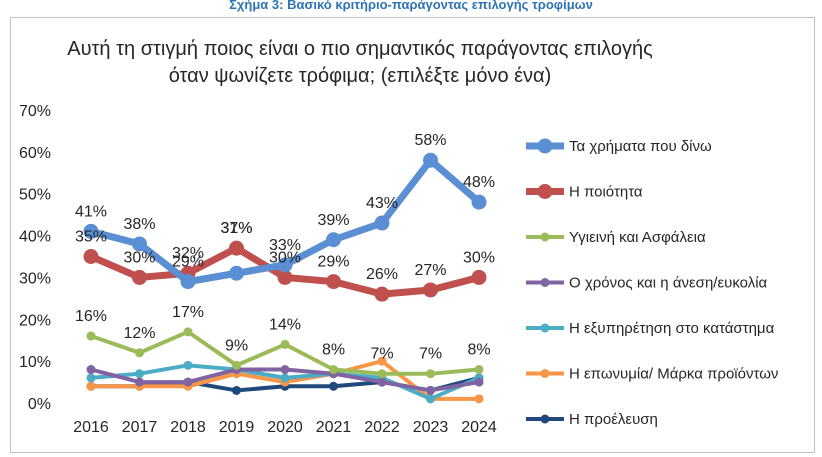  Describe the element at coordinates (382, 274) in the screenshot. I see `data-label: 26%` at that location.